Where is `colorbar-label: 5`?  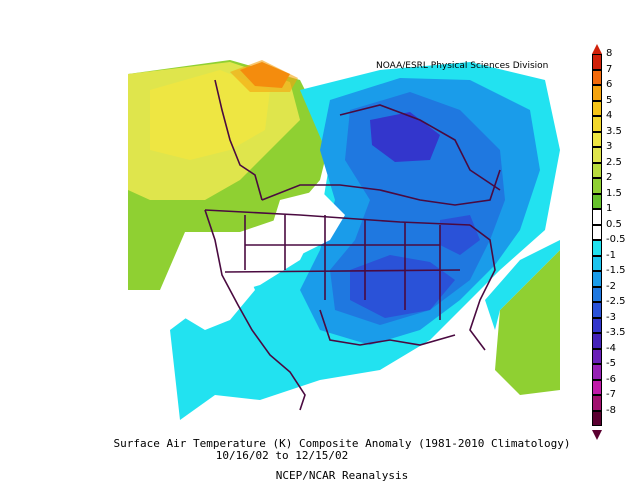
colorbar-label: 5 is located at coordinates (609, 100).